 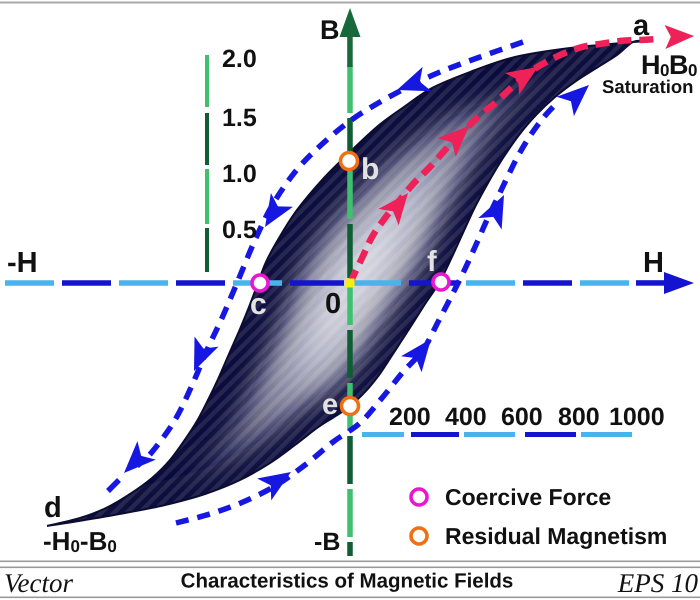 What do you see at coordinates (637, 417) in the screenshot?
I see `svg-text: 1000` at bounding box center [637, 417].